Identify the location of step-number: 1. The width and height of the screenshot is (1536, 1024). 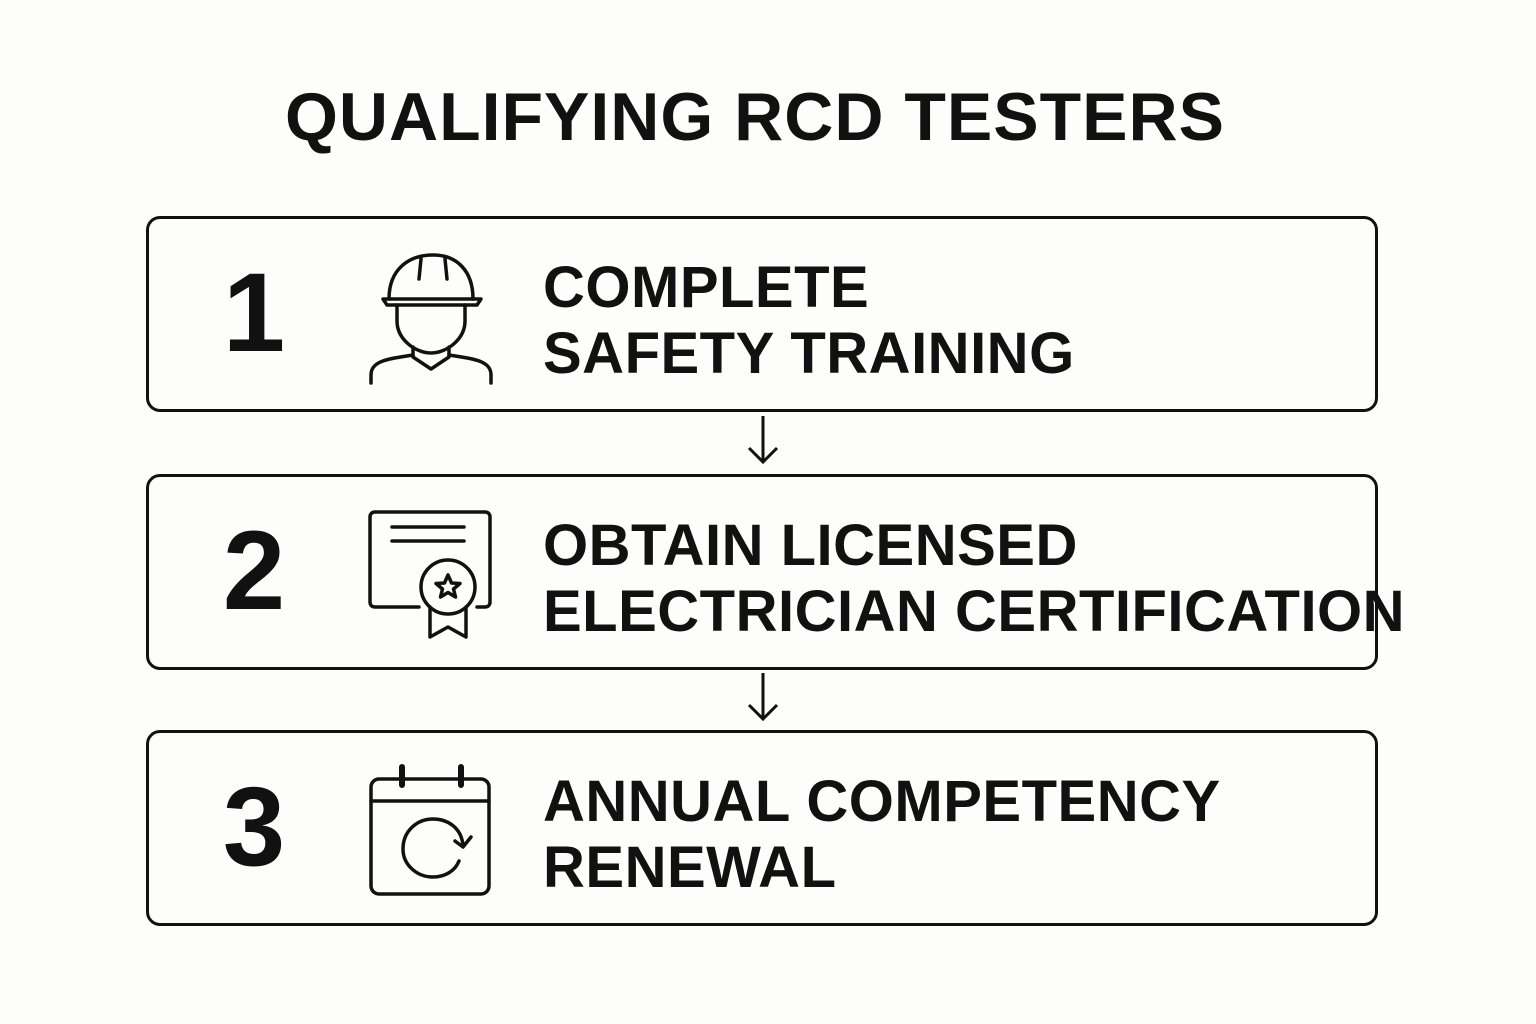
(254, 312).